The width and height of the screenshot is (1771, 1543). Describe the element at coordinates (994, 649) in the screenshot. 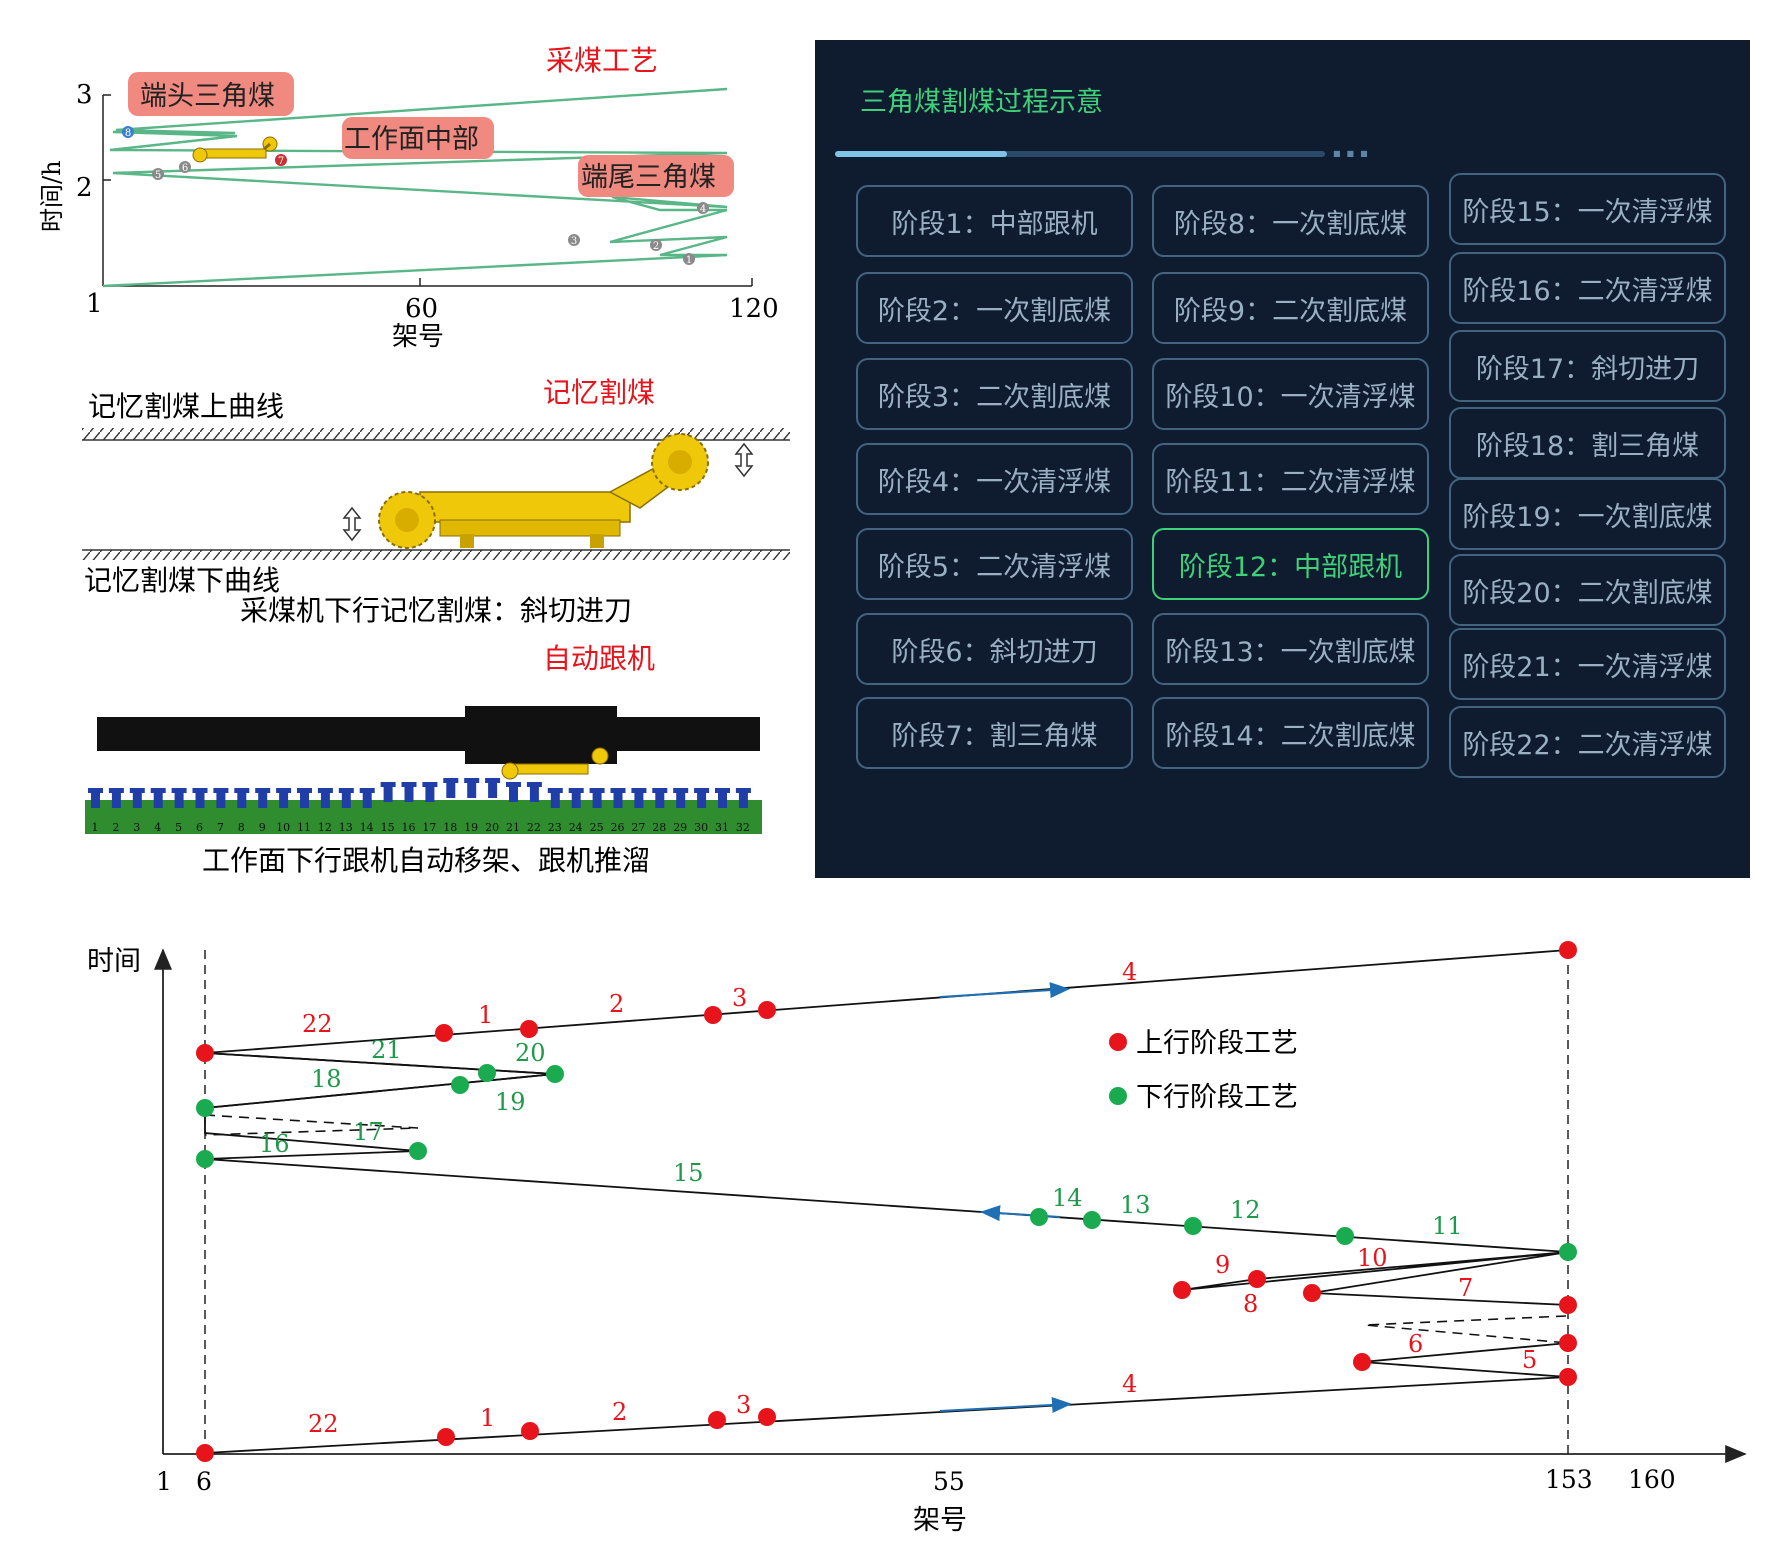

I see `stage-button: 阶段6：斜切进刀` at that location.